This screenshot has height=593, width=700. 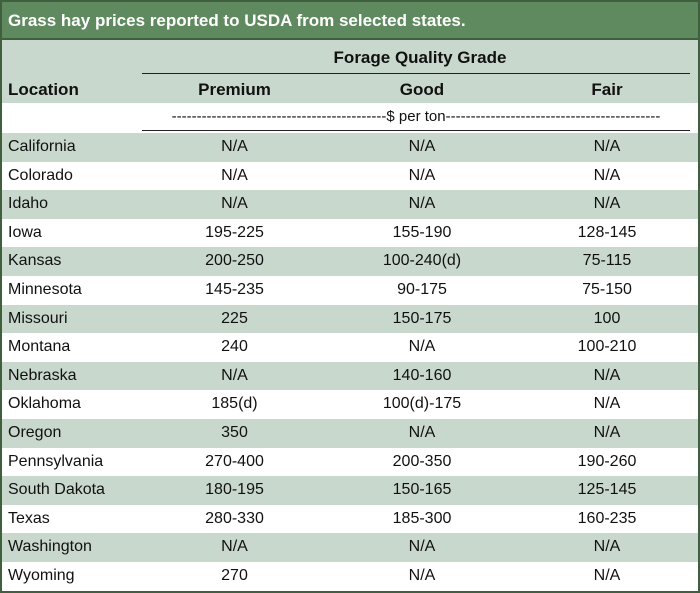 I want to click on cell-fair: 75-115, so click(x=607, y=261).